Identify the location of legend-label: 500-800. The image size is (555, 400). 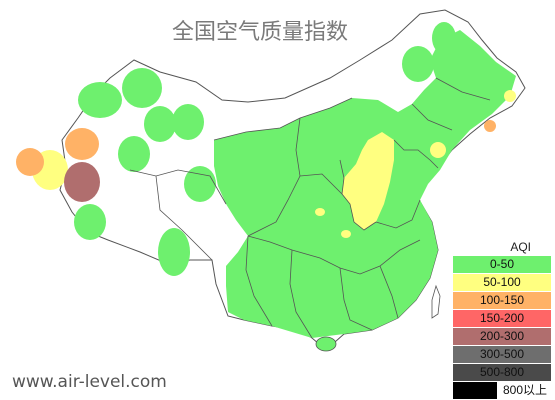
(502, 372).